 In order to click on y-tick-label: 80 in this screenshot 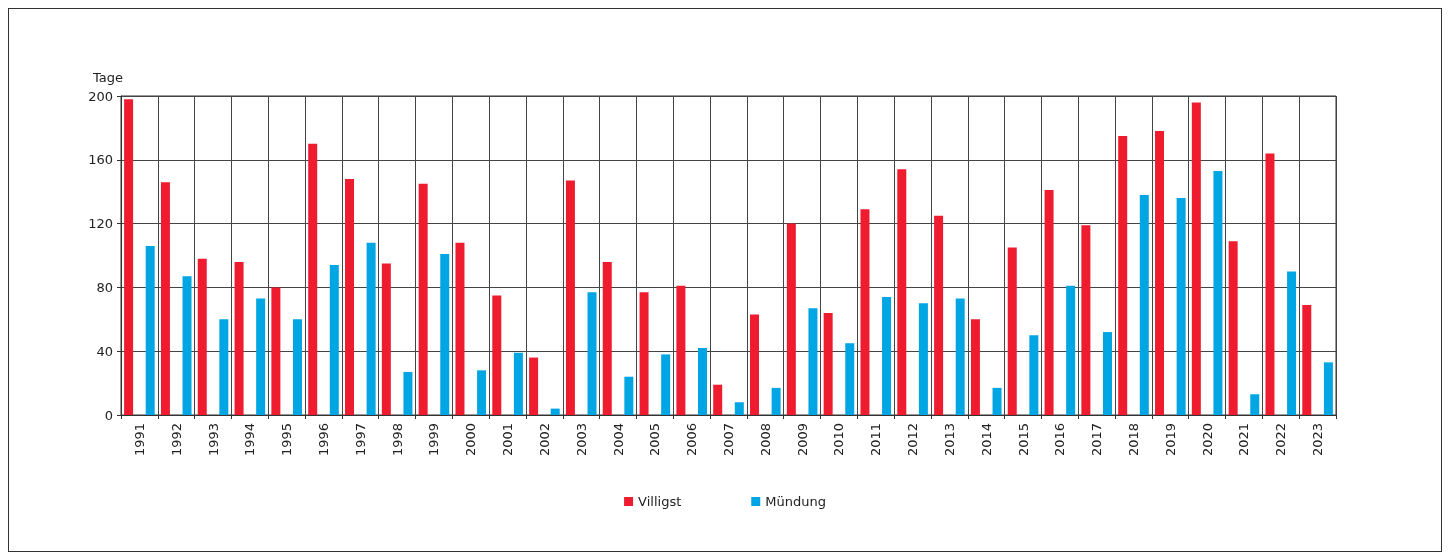, I will do `click(104, 287)`.